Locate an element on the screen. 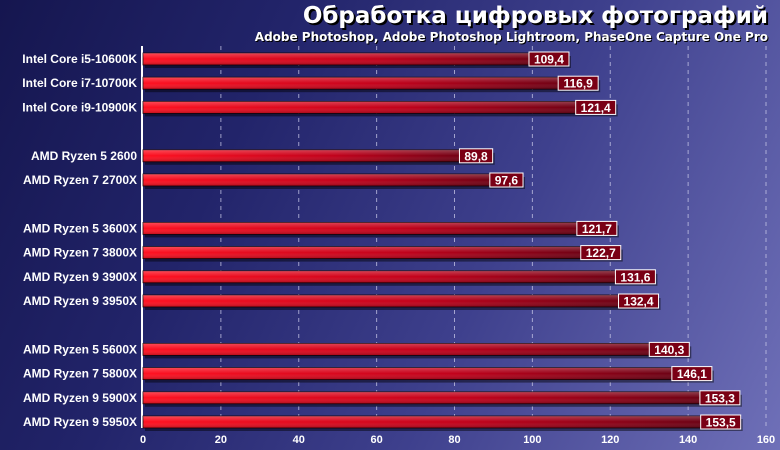 The height and width of the screenshot is (450, 780). category-label: Intel Core i9-10900K is located at coordinates (79, 107).